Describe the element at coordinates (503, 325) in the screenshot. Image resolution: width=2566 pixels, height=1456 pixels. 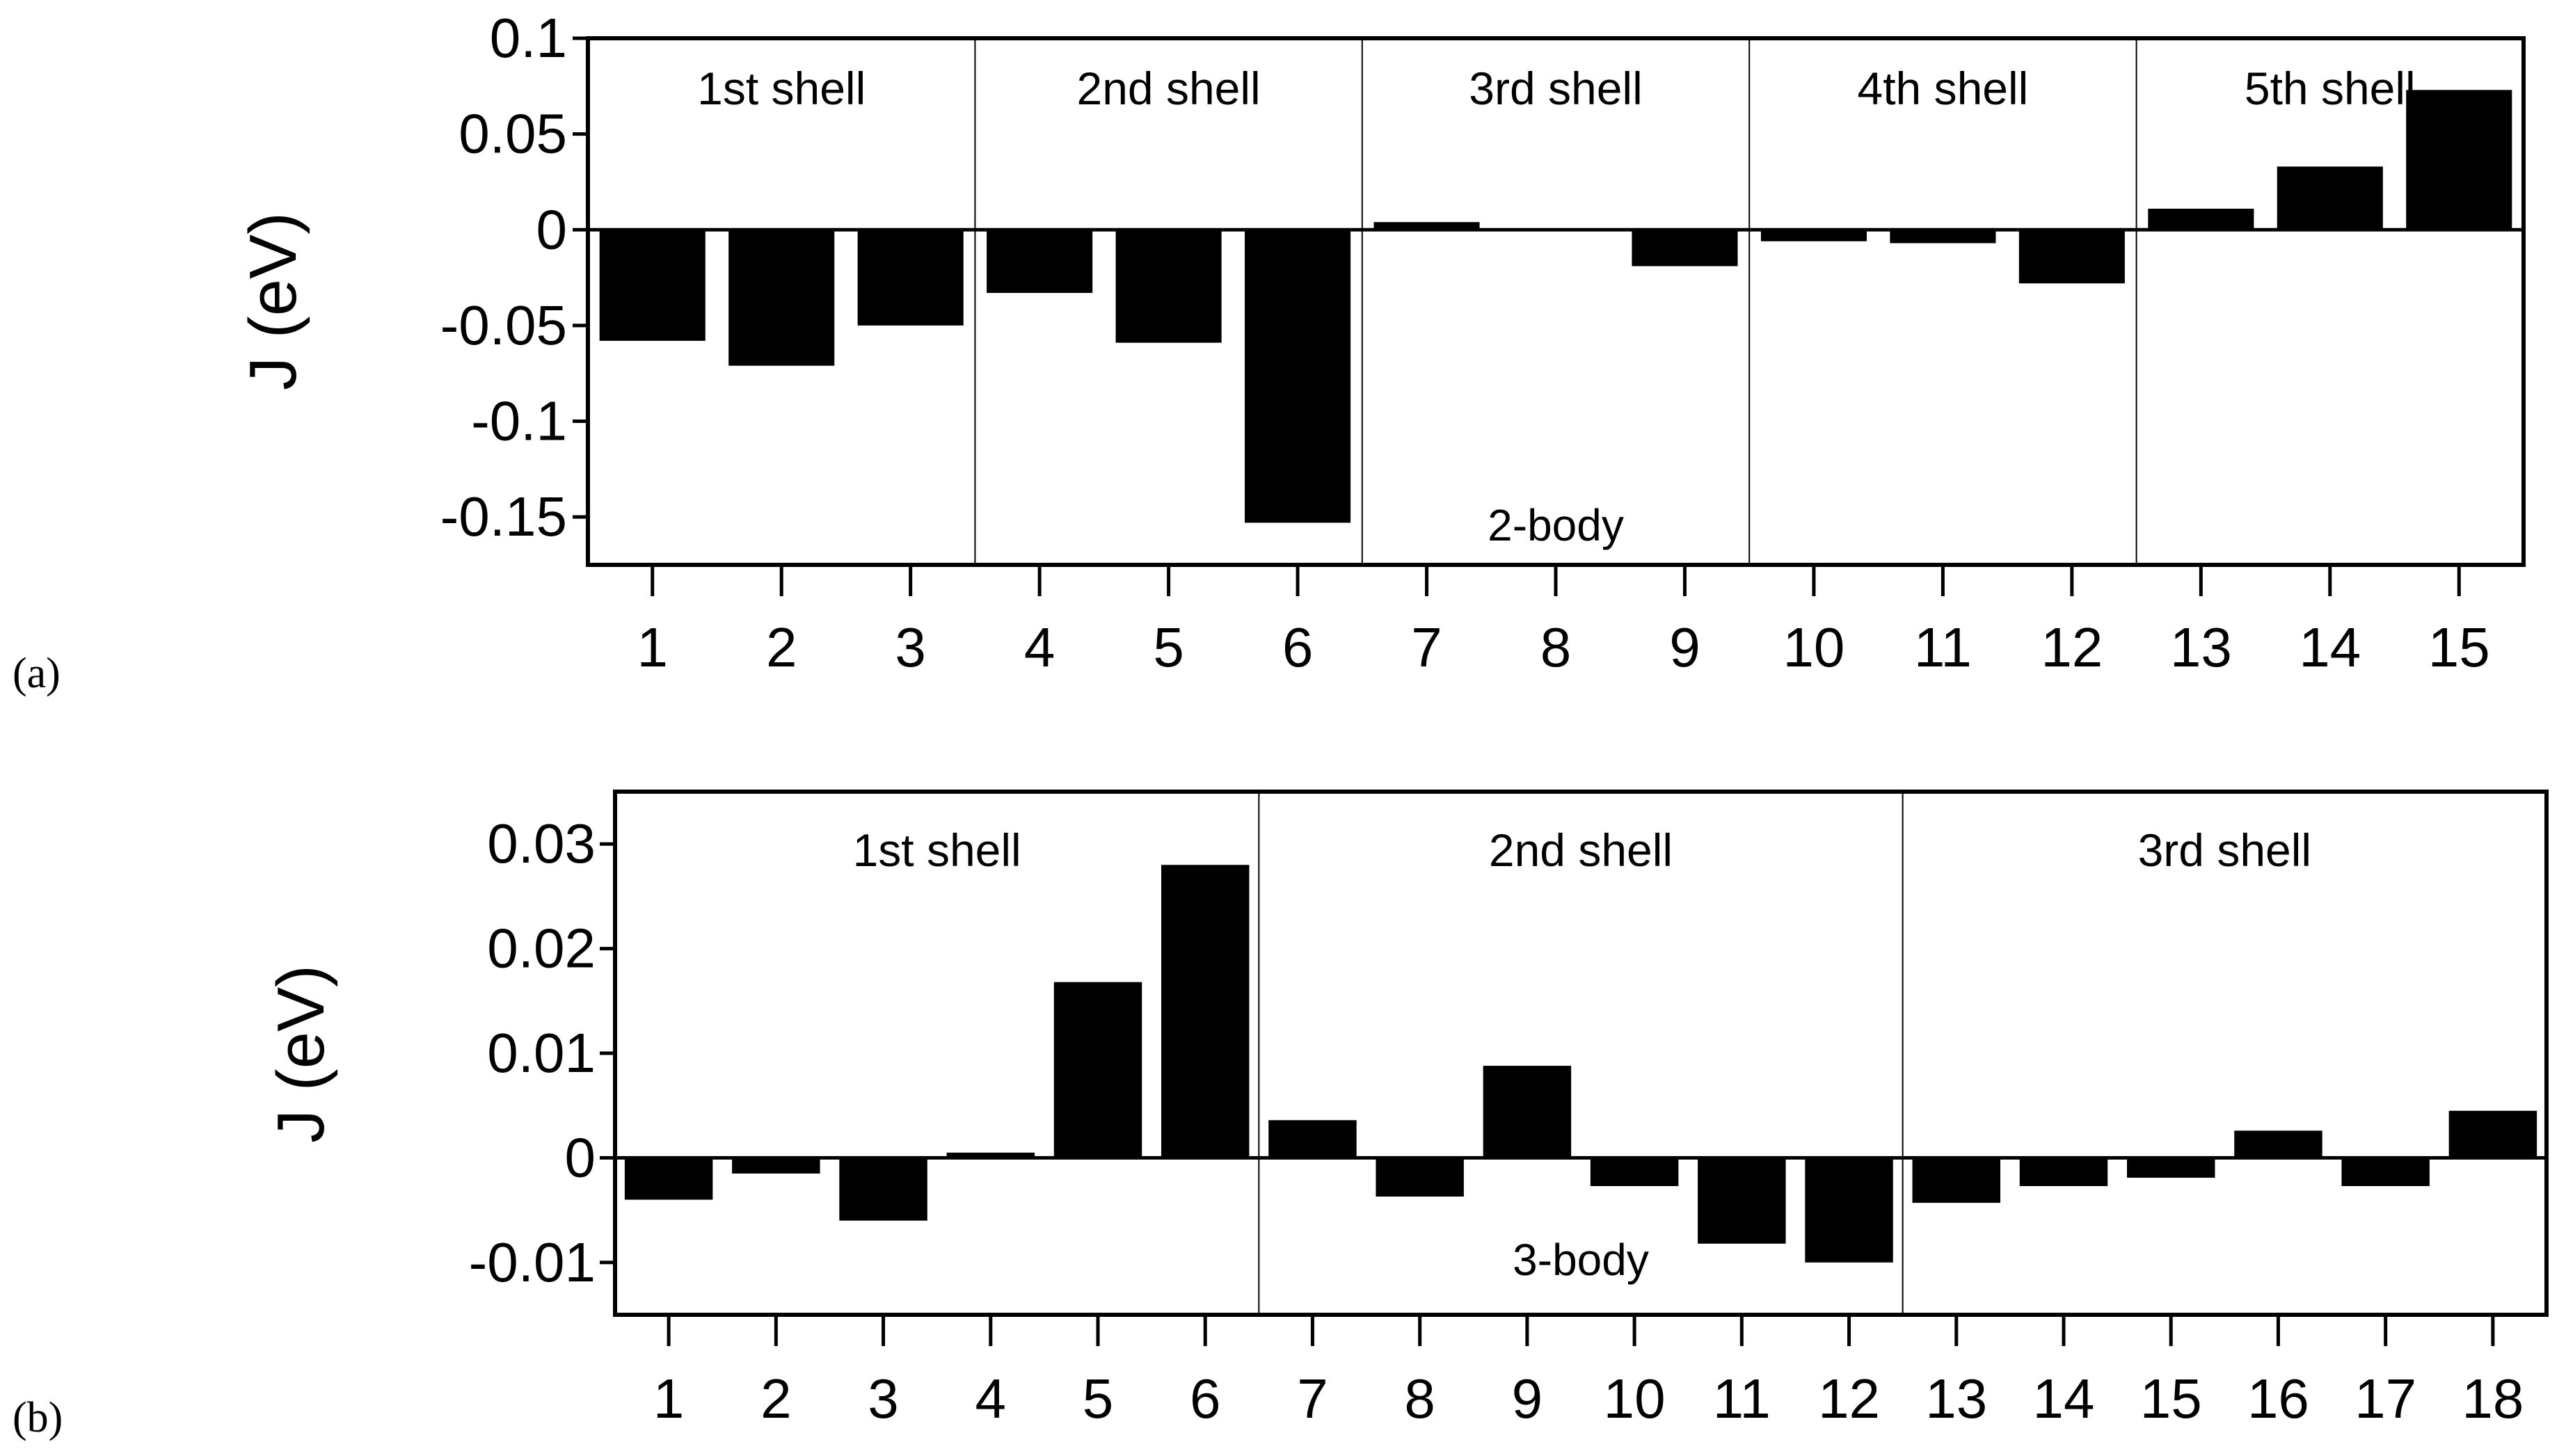
I see `y-tick-label: -0.05` at that location.